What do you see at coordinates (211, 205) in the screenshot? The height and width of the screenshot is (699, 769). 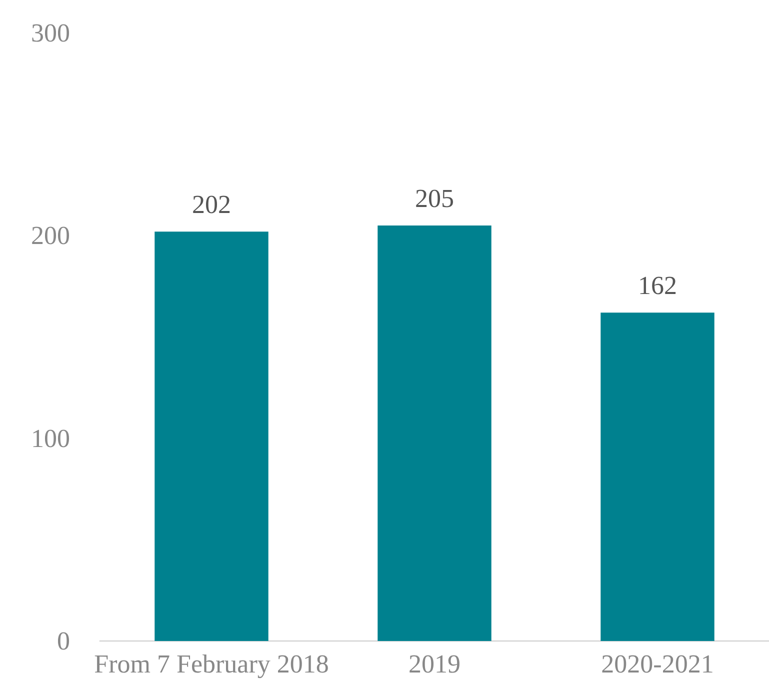 I see `data-label: 202` at bounding box center [211, 205].